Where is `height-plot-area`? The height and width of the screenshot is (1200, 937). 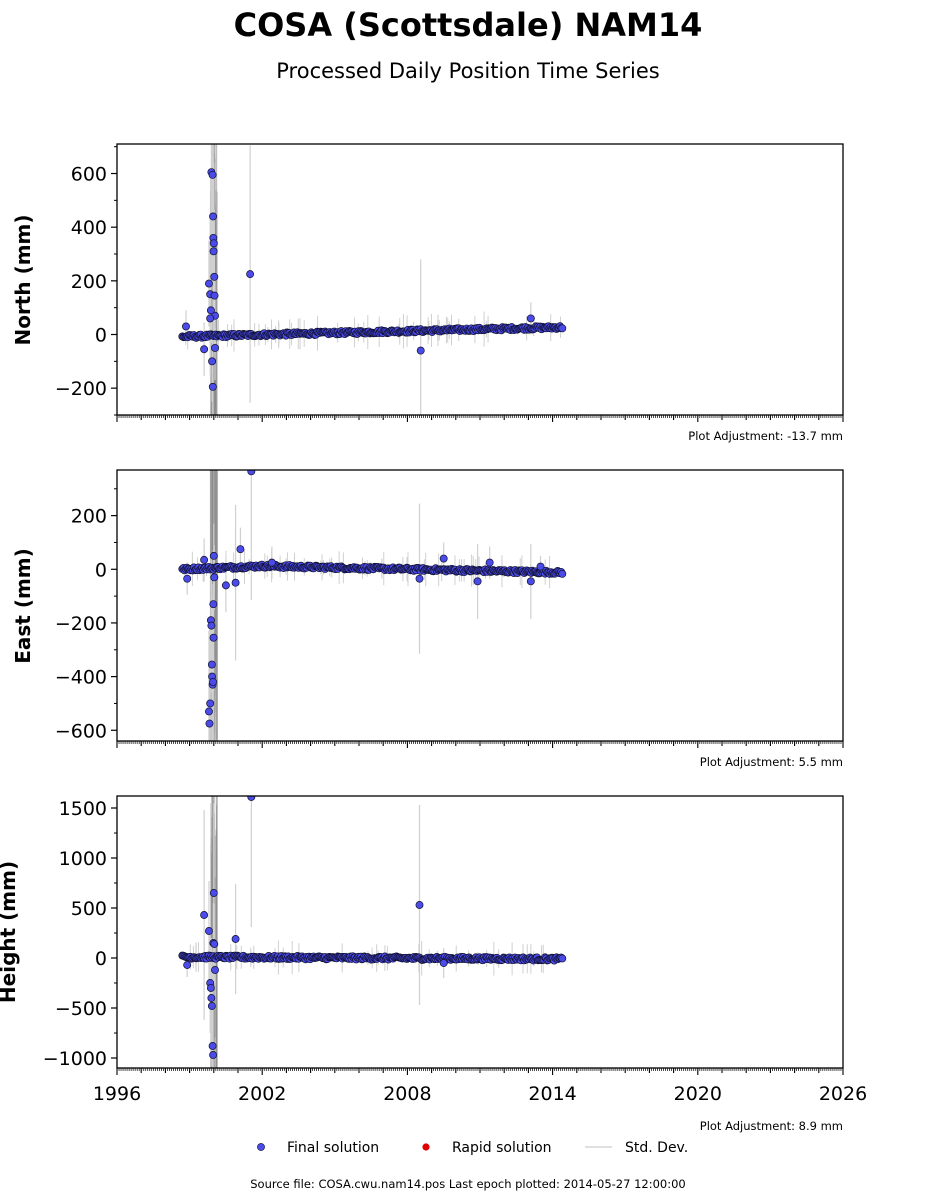 height-plot-area is located at coordinates (372, 932).